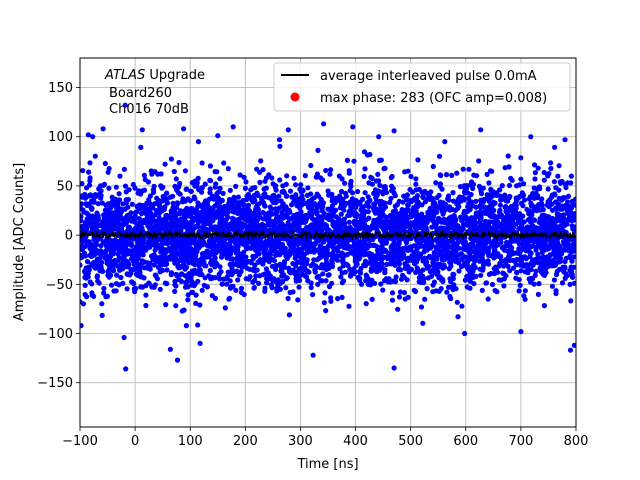  I want to click on average-pulse-series, so click(328, 235).